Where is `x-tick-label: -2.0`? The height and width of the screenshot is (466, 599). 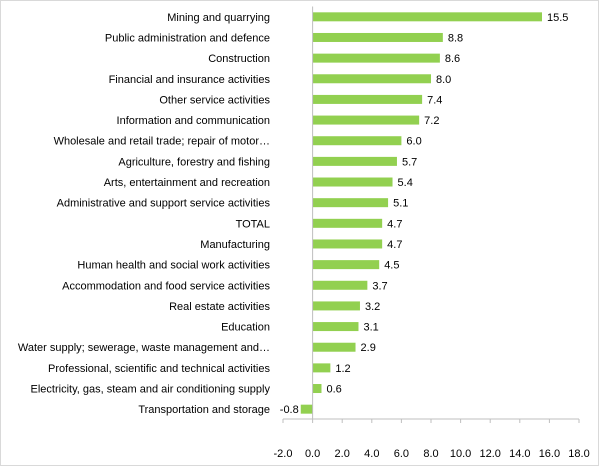
x-tick-label: -2.0 is located at coordinates (283, 454).